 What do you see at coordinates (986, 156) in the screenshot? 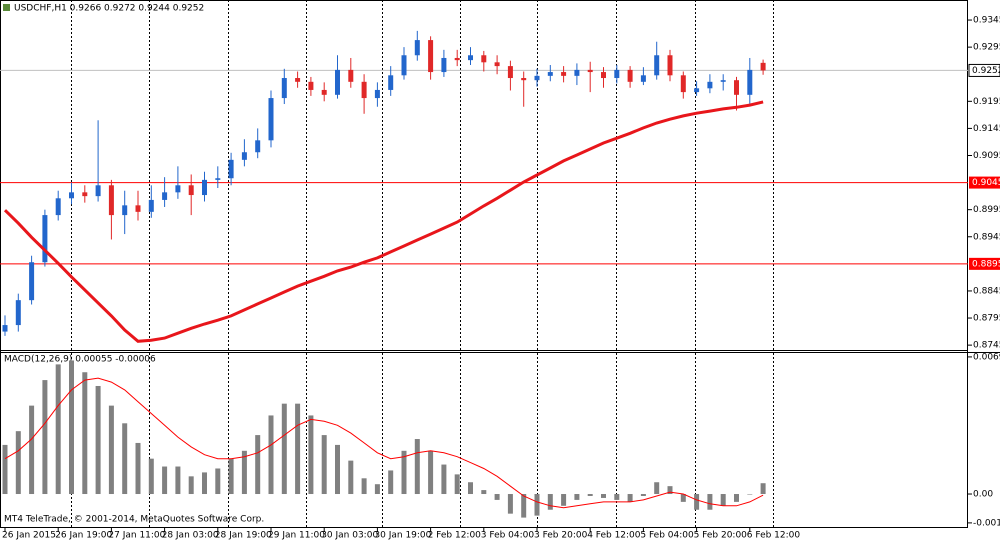
I see `y-tick-label: 0.9095` at bounding box center [986, 156].